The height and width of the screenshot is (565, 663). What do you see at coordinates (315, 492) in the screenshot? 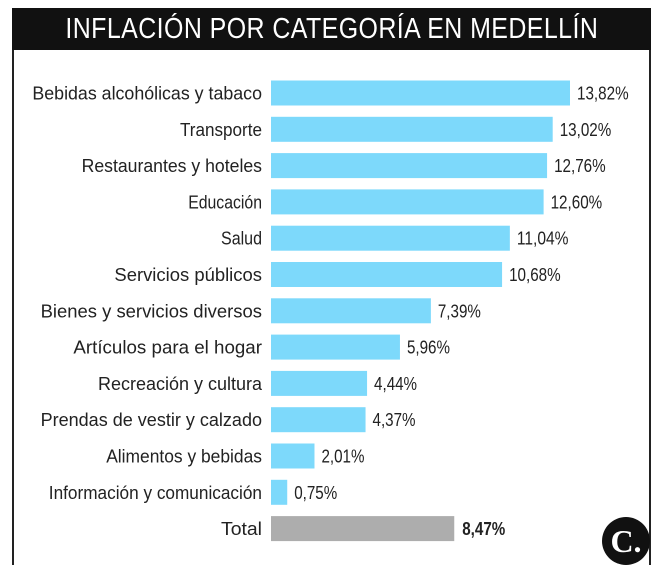
I see `value-label: 0,75%` at bounding box center [315, 492].